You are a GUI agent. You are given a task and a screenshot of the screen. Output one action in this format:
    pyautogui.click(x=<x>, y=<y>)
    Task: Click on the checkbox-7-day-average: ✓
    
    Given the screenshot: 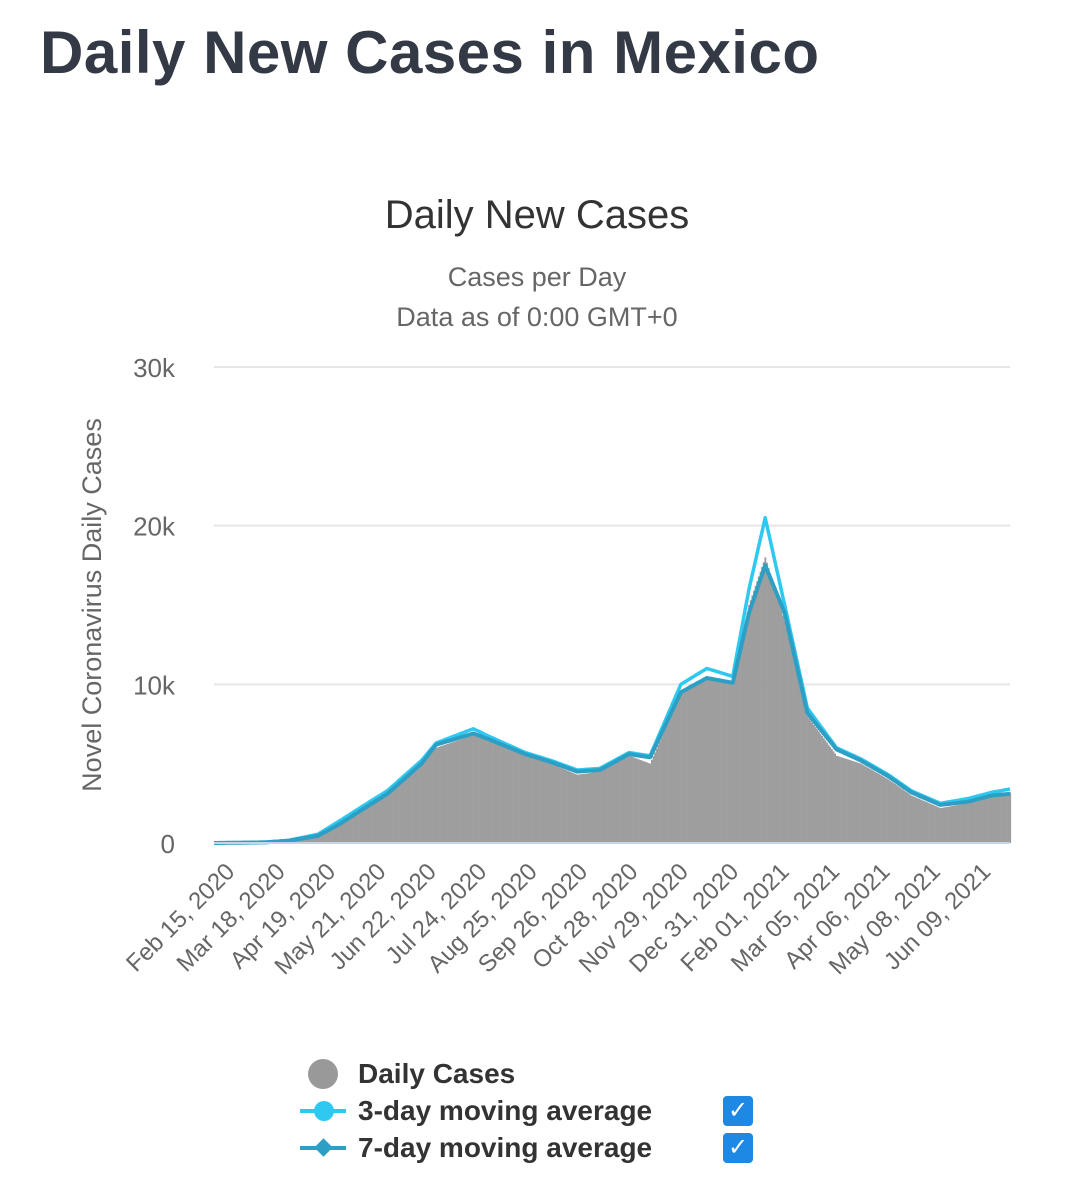 What is the action you would take?
    pyautogui.click(x=738, y=1148)
    